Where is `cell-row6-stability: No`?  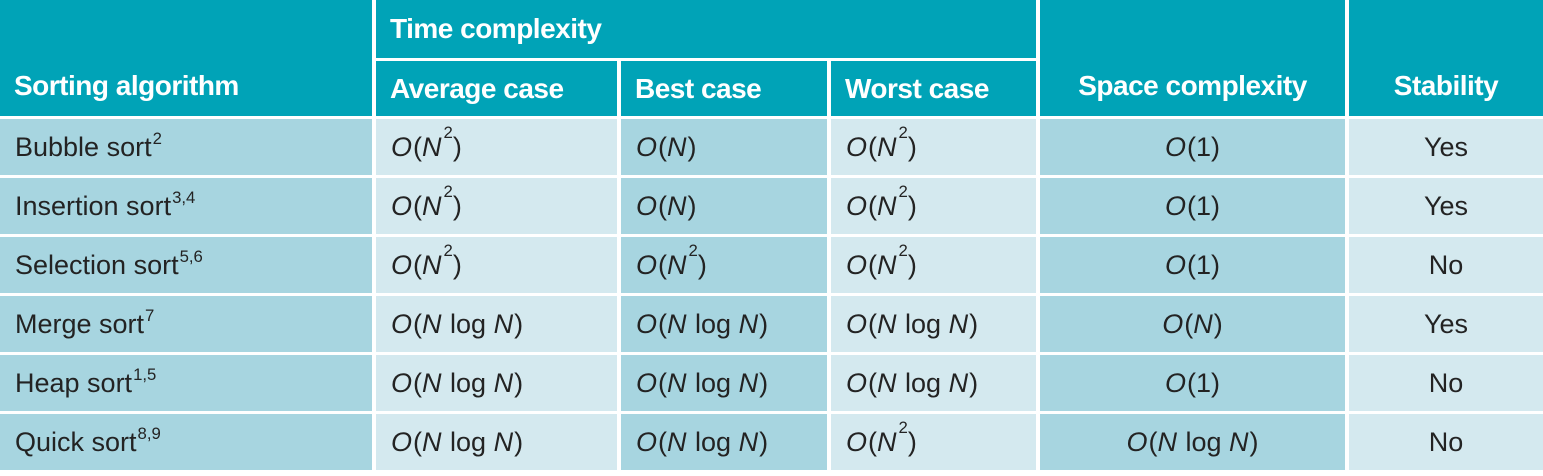
cell-row6-stability: No is located at coordinates (1446, 442).